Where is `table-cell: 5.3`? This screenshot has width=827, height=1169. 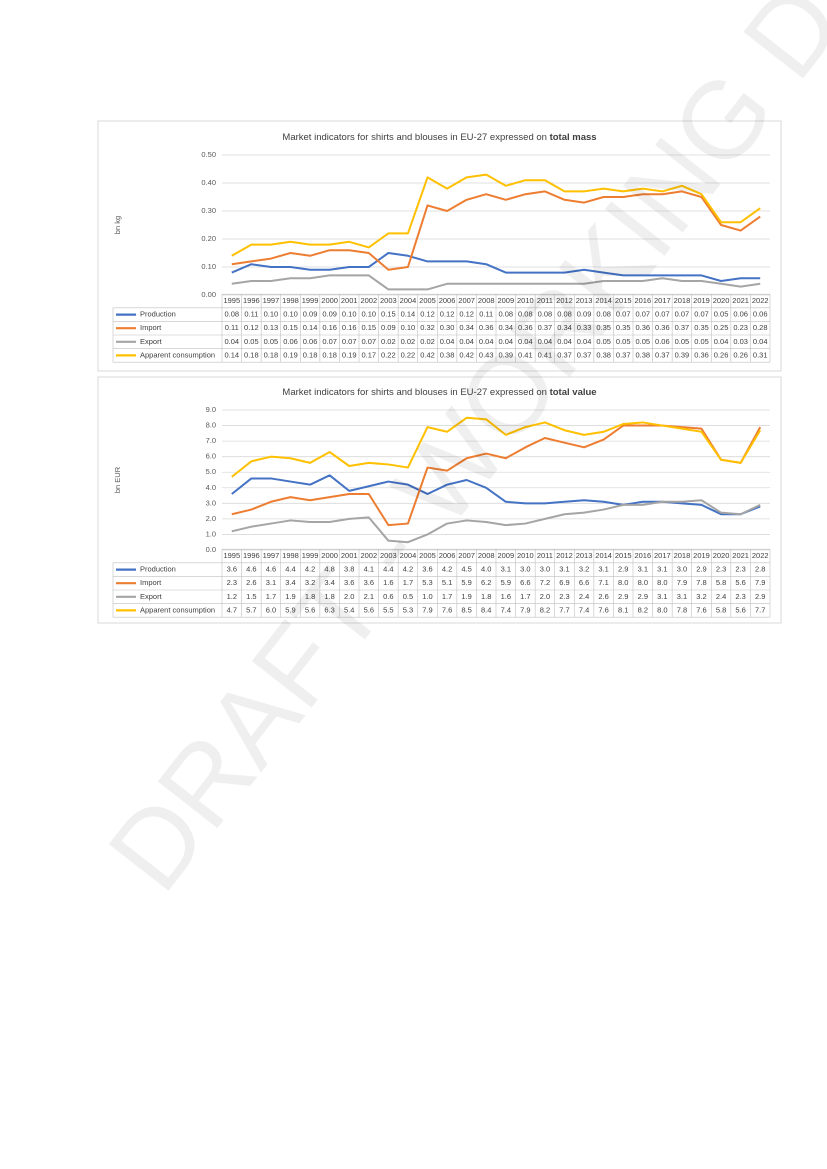
table-cell: 5.3 is located at coordinates (408, 609).